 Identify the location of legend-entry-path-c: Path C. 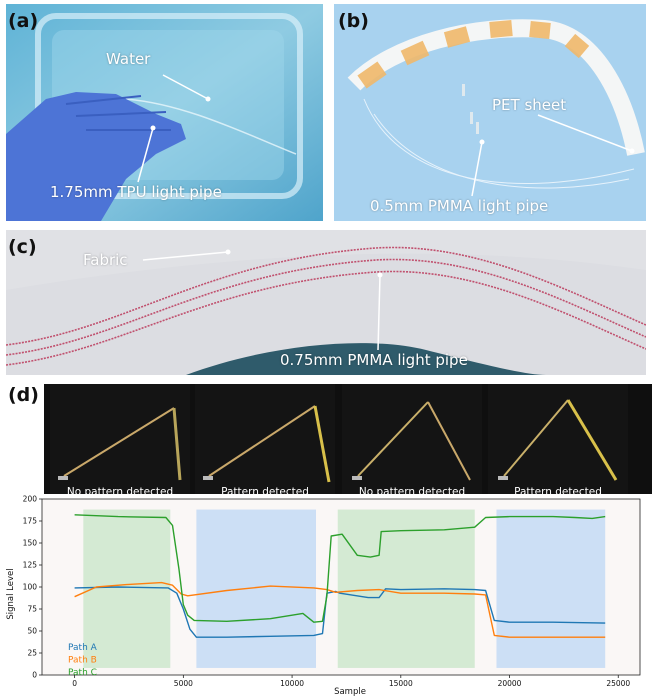
(82, 673).